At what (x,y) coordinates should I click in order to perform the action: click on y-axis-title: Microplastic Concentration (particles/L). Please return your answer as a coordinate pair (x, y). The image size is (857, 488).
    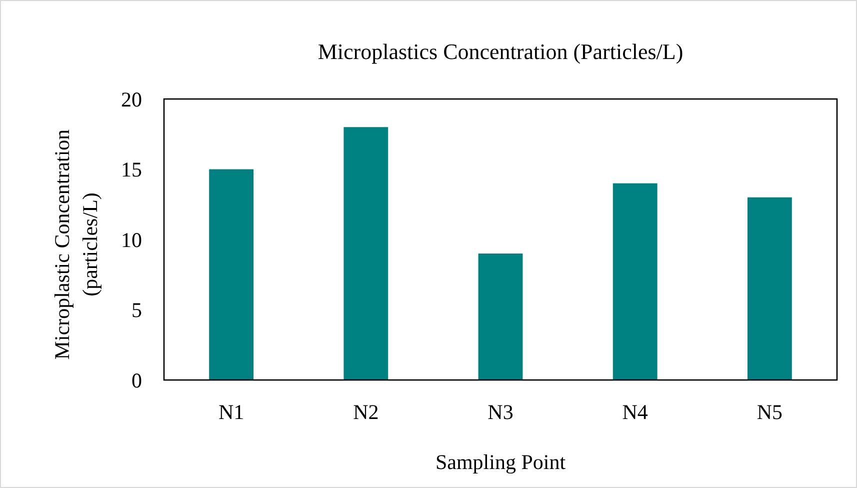
    Looking at the image, I should click on (76, 244).